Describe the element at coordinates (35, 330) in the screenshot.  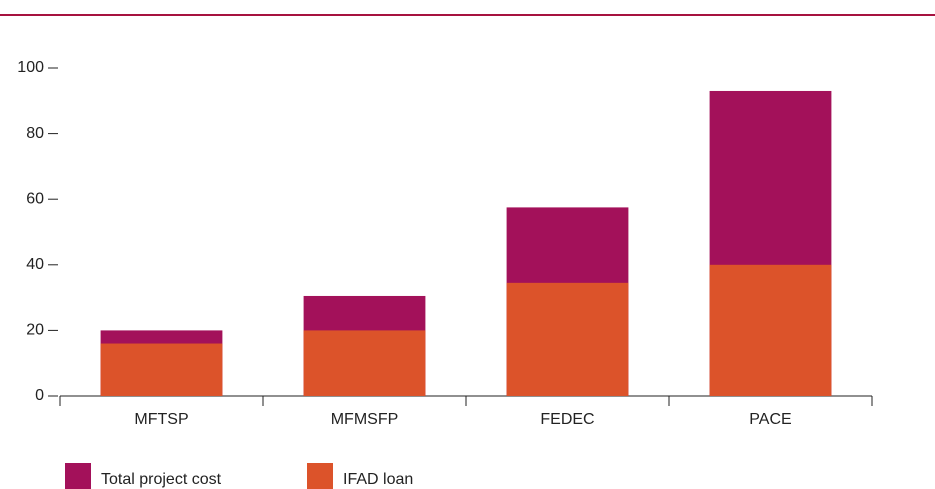
I see `y-tick-label: 20` at that location.